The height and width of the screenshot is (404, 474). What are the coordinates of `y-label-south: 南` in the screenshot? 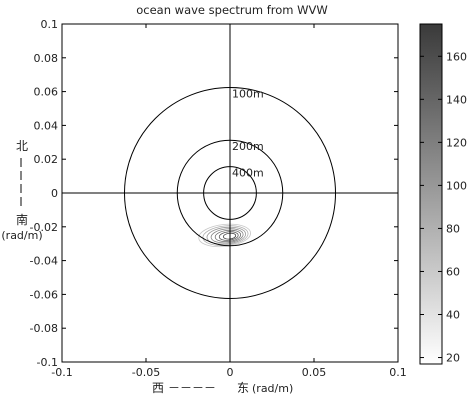 It's located at (22, 219).